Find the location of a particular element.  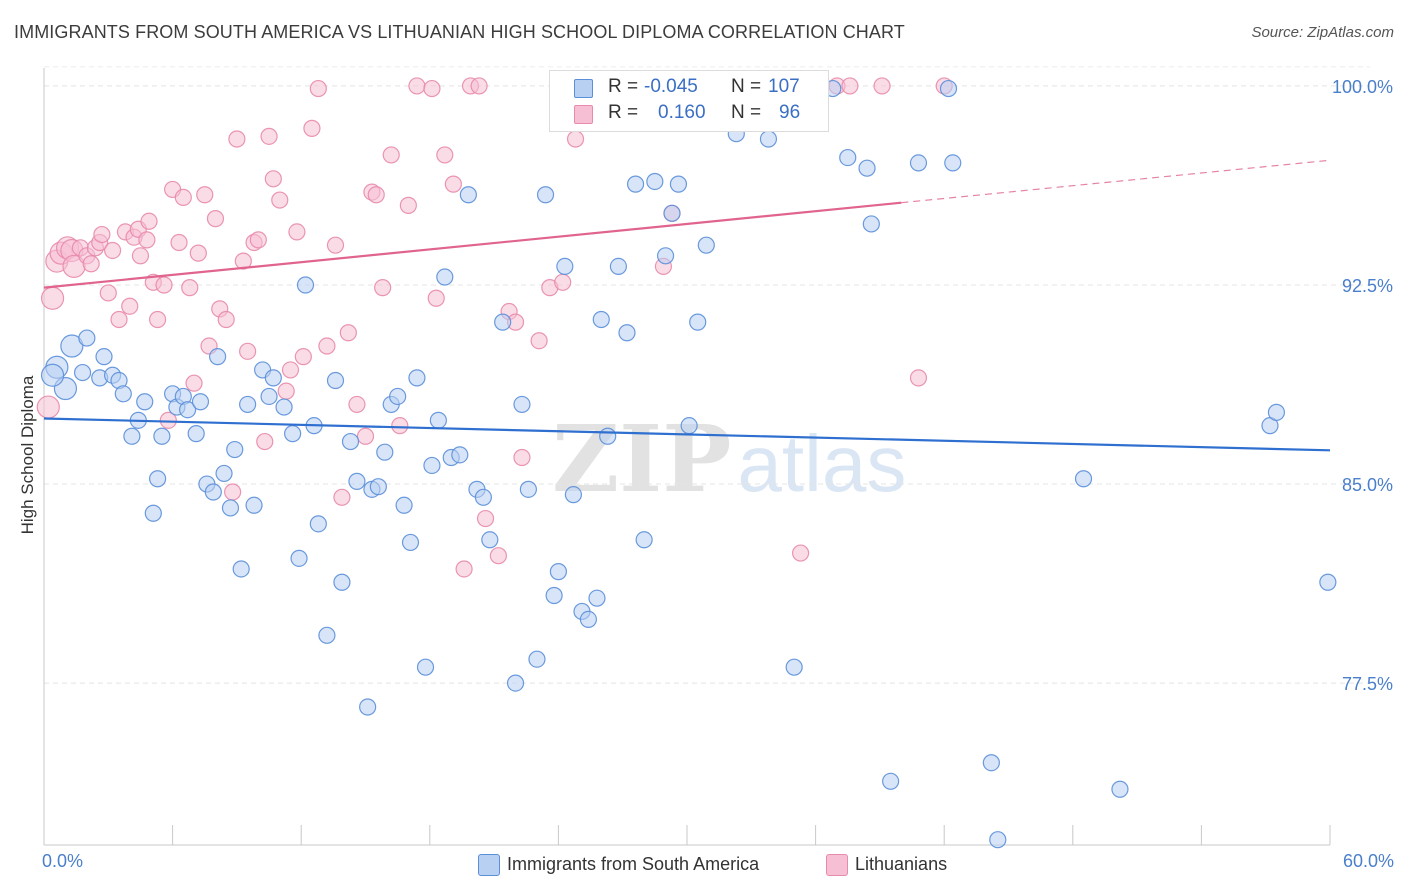

south-america-trend-line is located at coordinates (687, 434).